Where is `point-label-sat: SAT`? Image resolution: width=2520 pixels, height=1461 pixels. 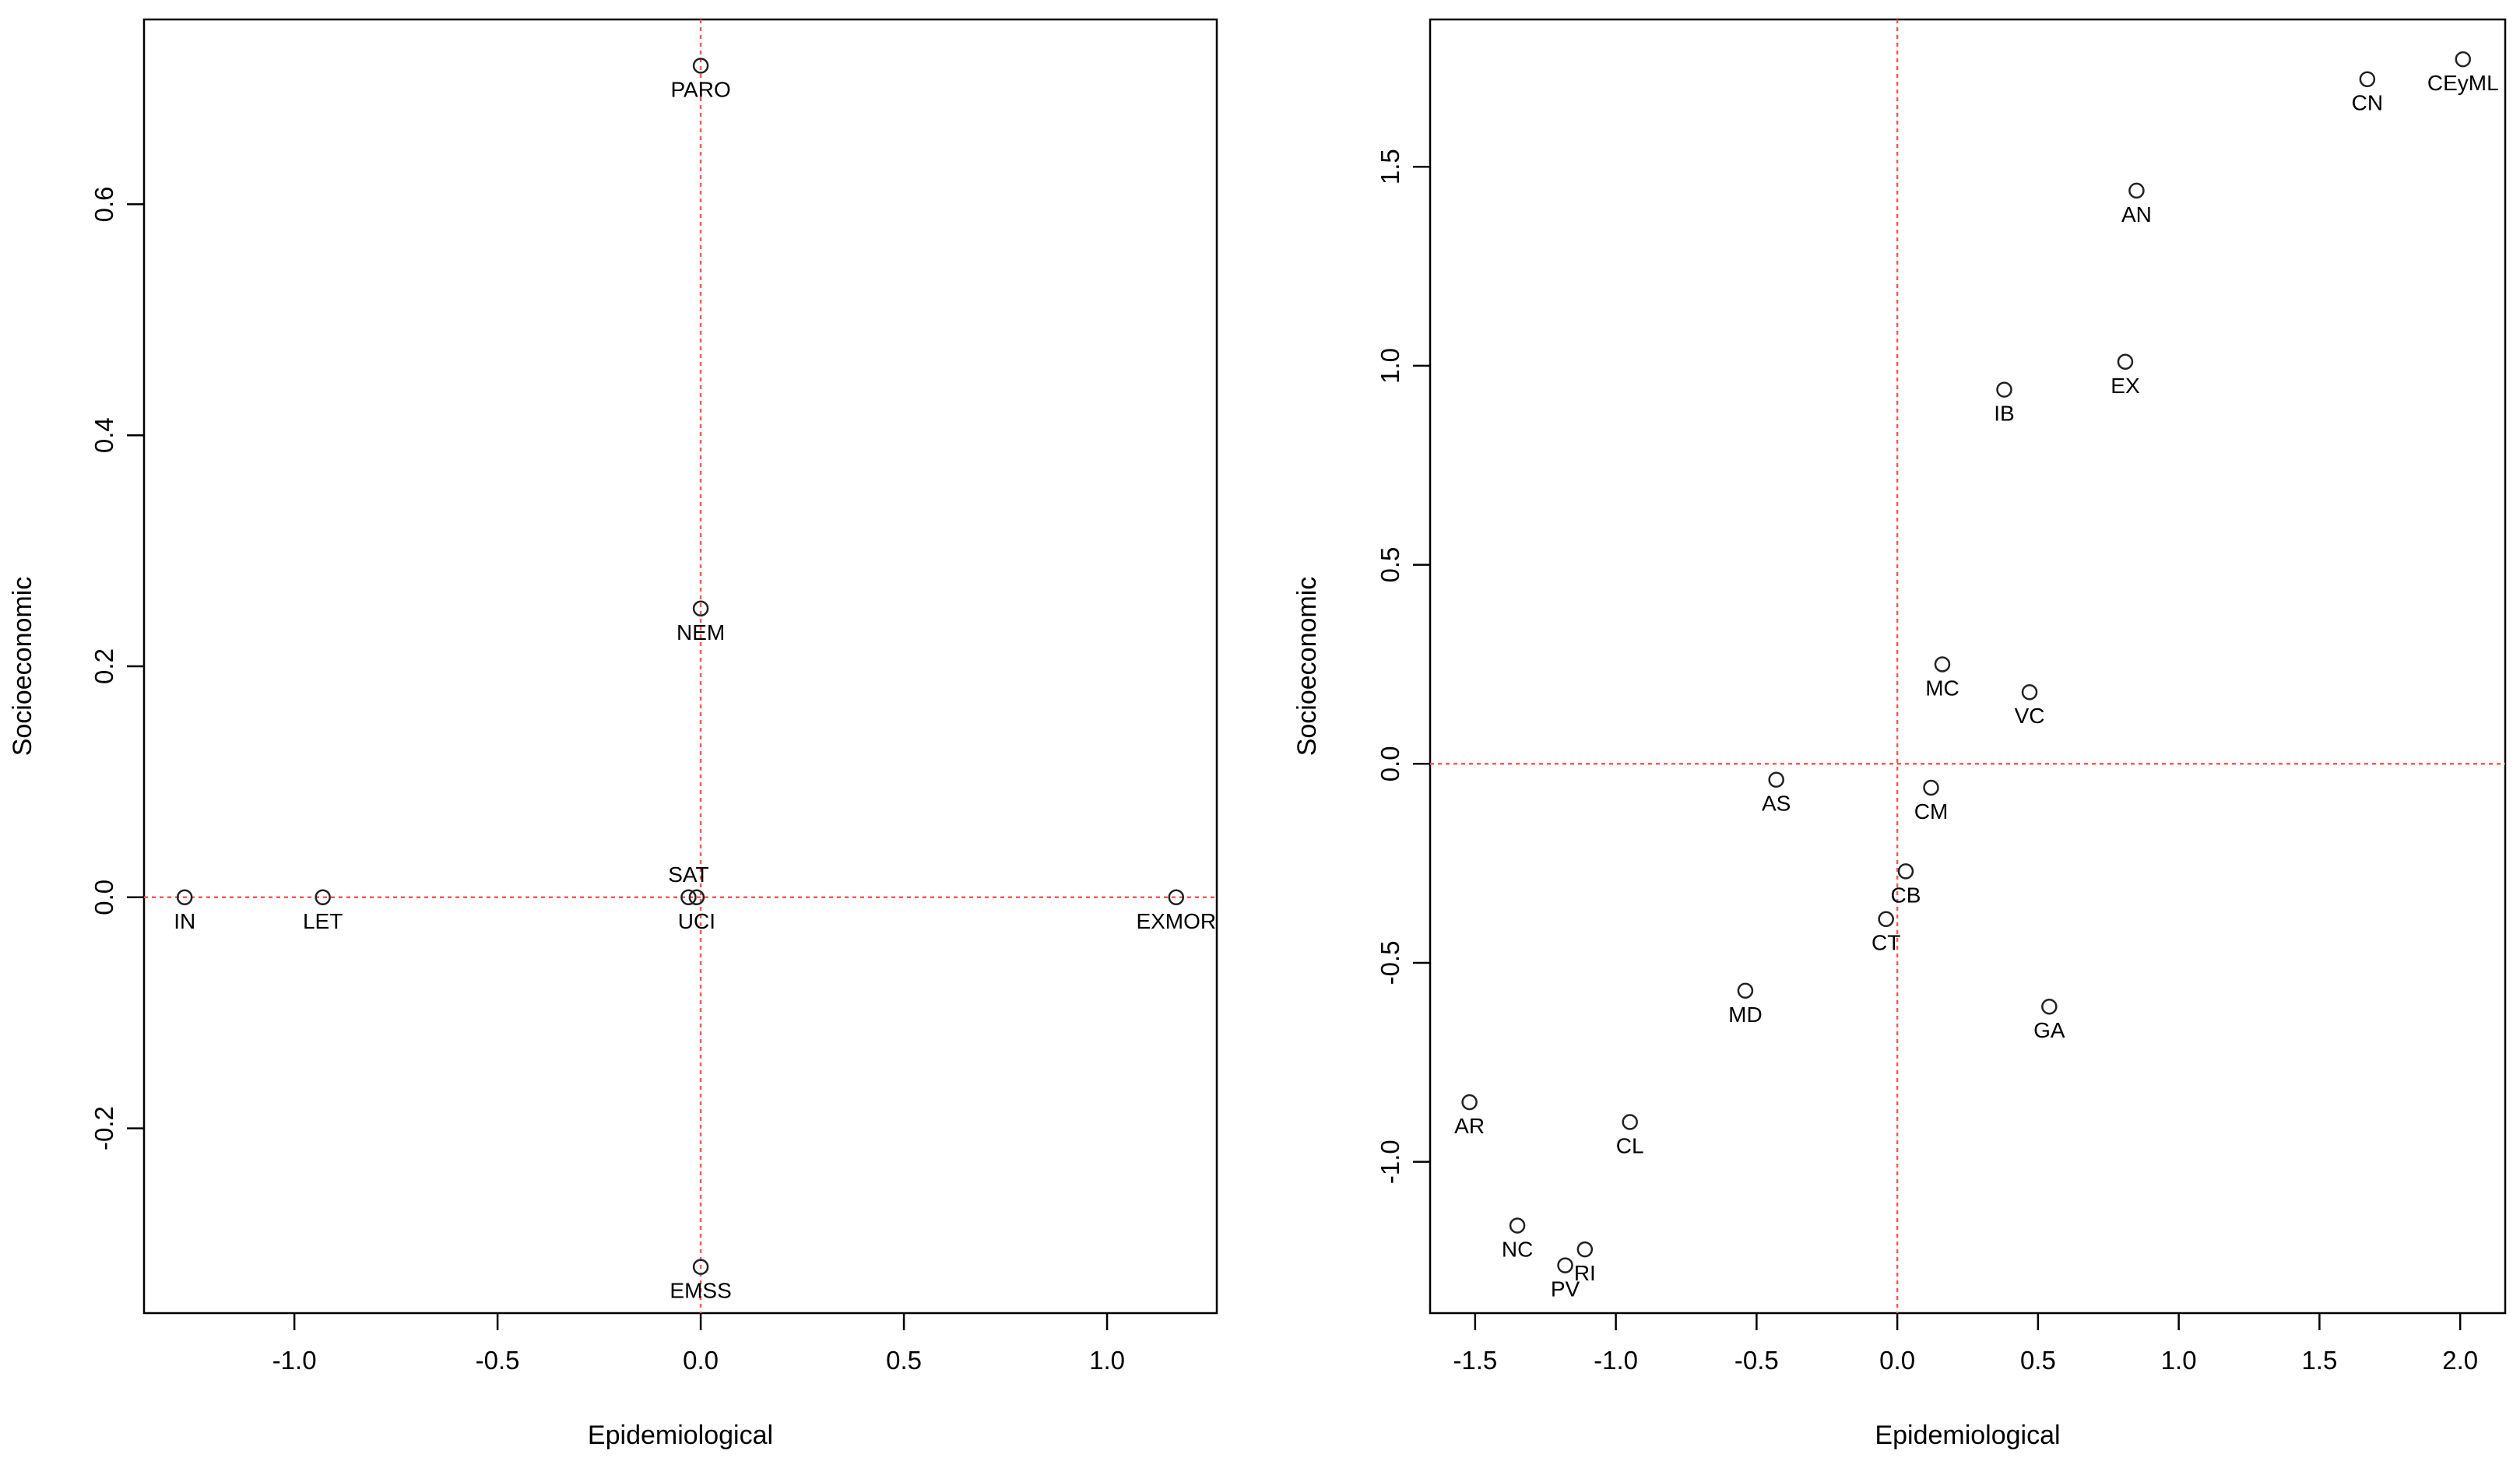
point-label-sat: SAT is located at coordinates (688, 874).